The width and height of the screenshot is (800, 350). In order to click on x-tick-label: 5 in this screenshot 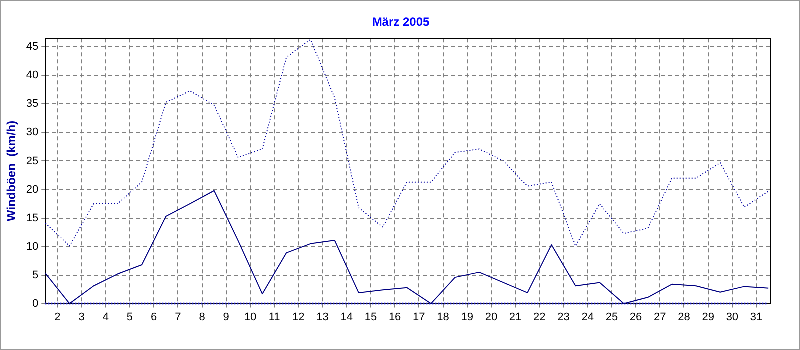, I will do `click(130, 317)`.